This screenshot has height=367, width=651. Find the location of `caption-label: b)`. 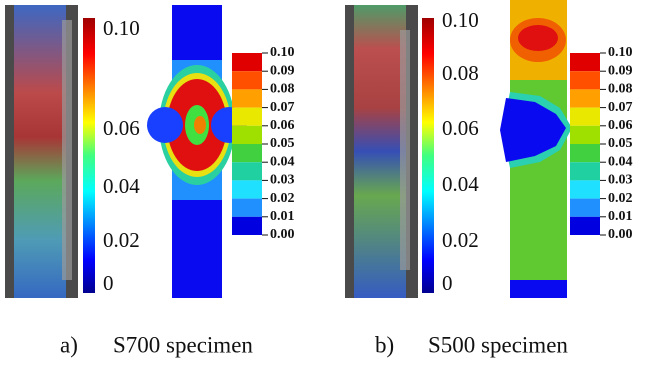

caption-label: b) is located at coordinates (384, 344).